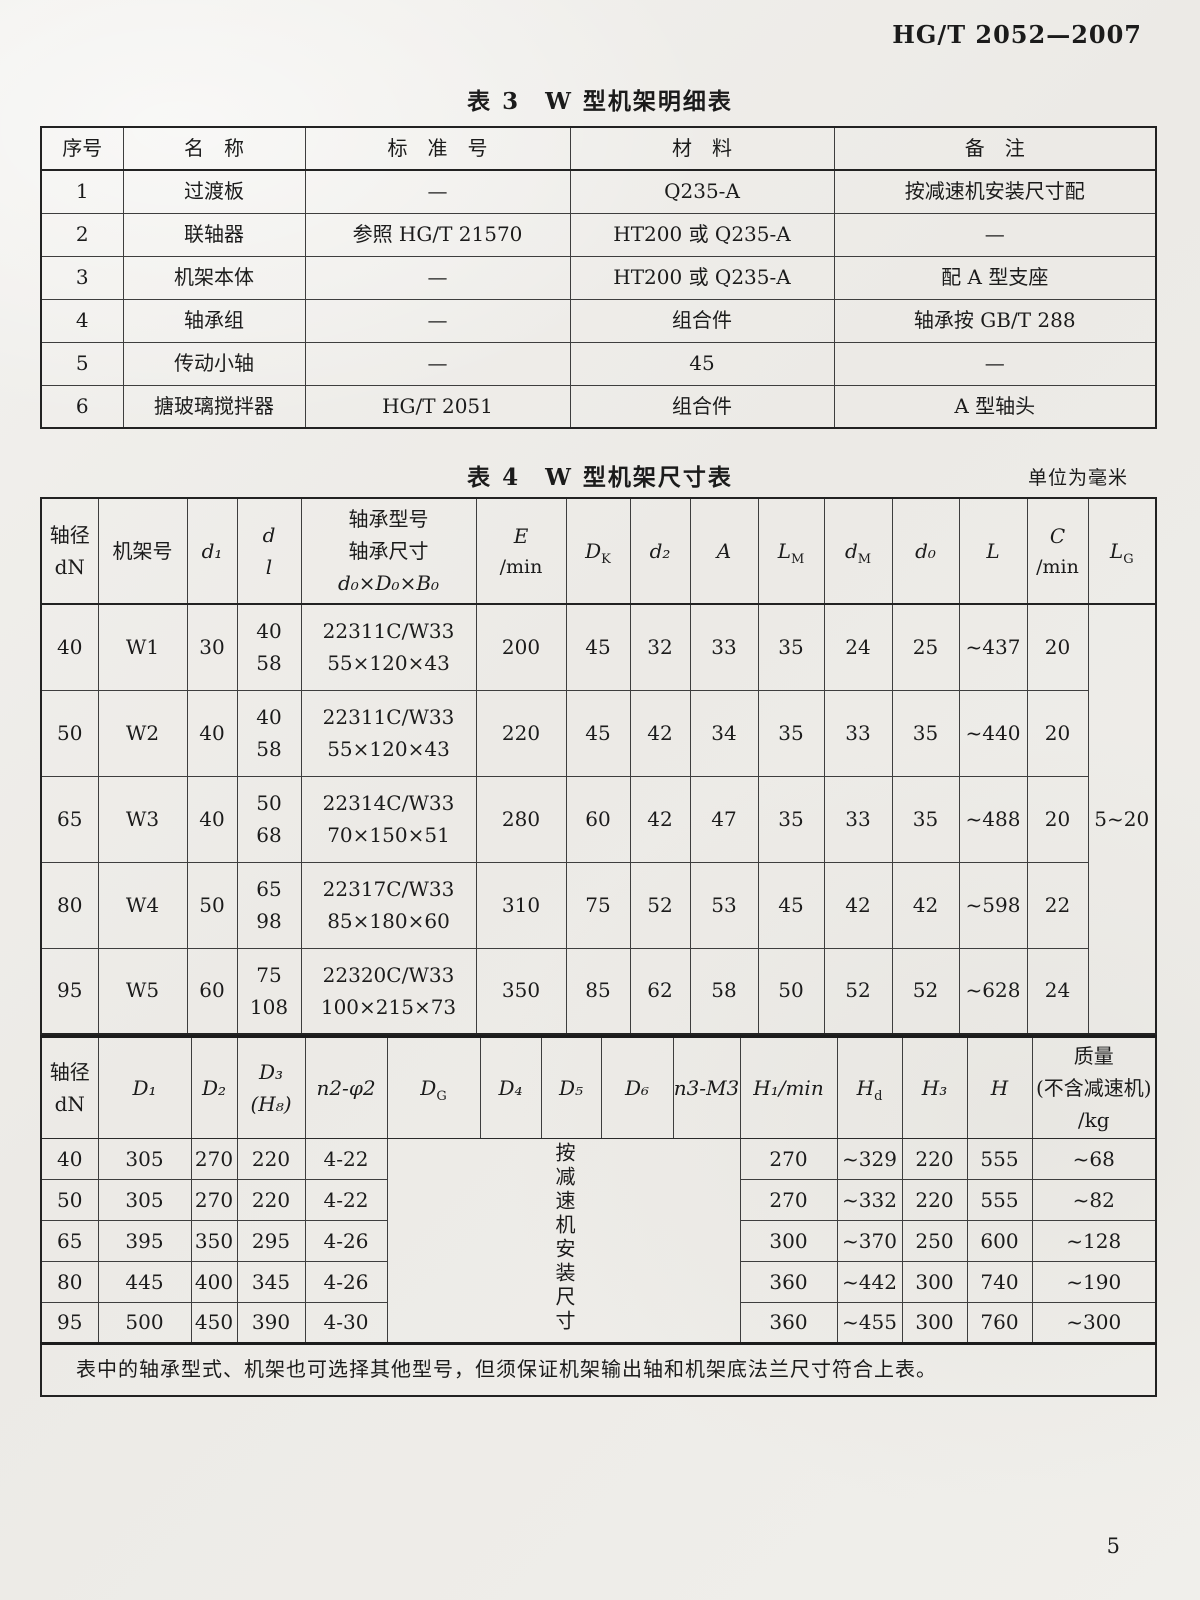 The width and height of the screenshot is (1200, 1600). What do you see at coordinates (999, 1200) in the screenshot?
I see `cell: 555` at bounding box center [999, 1200].